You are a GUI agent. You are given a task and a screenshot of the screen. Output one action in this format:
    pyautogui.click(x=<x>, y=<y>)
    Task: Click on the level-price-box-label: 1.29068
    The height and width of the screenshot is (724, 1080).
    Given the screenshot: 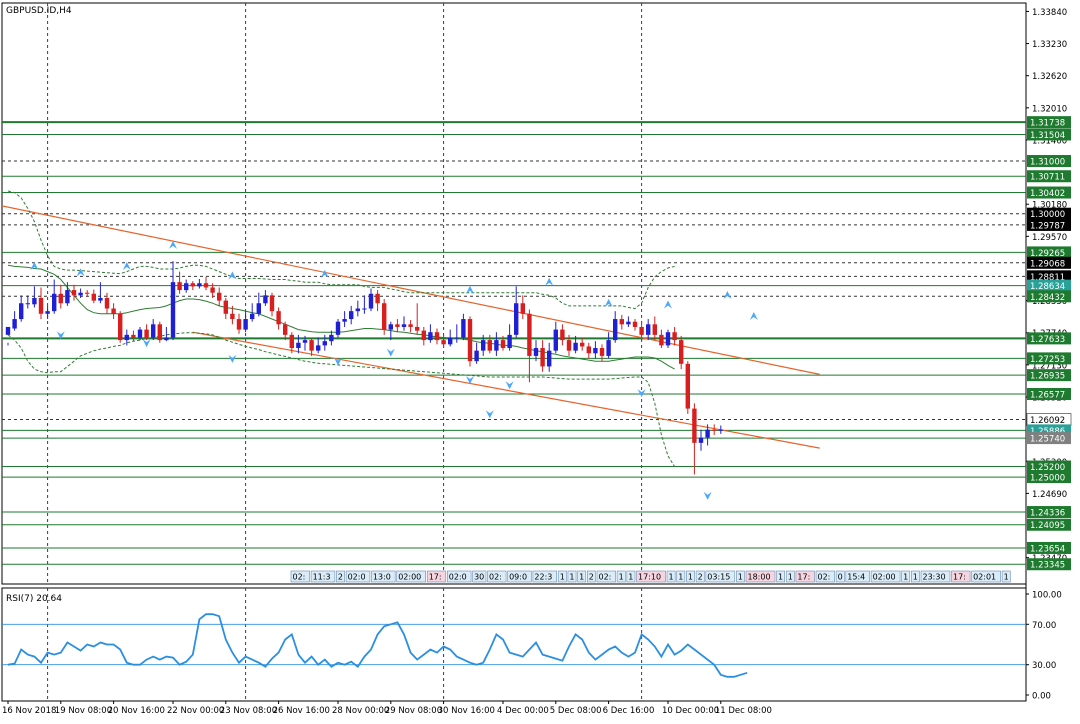 What is the action you would take?
    pyautogui.click(x=1047, y=264)
    